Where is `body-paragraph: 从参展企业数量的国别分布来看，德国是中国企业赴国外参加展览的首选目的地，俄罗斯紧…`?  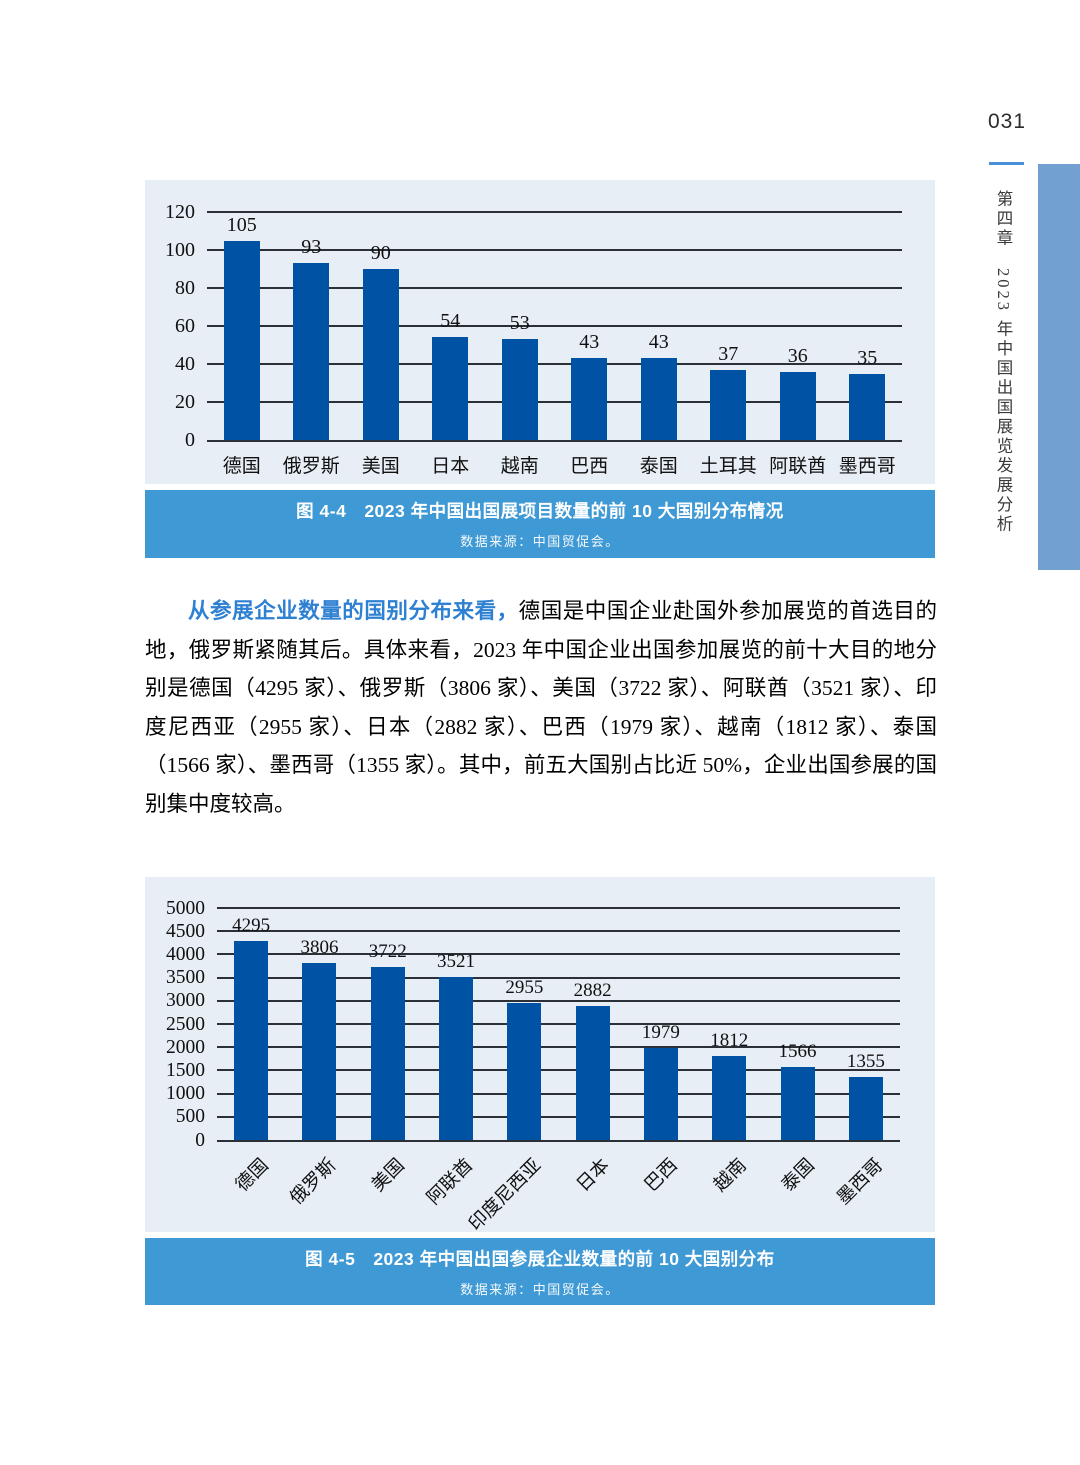 body-paragraph: 从参展企业数量的国别分布来看，德国是中国企业赴国外参加展览的首选目的地，俄罗斯紧… is located at coordinates (541, 707).